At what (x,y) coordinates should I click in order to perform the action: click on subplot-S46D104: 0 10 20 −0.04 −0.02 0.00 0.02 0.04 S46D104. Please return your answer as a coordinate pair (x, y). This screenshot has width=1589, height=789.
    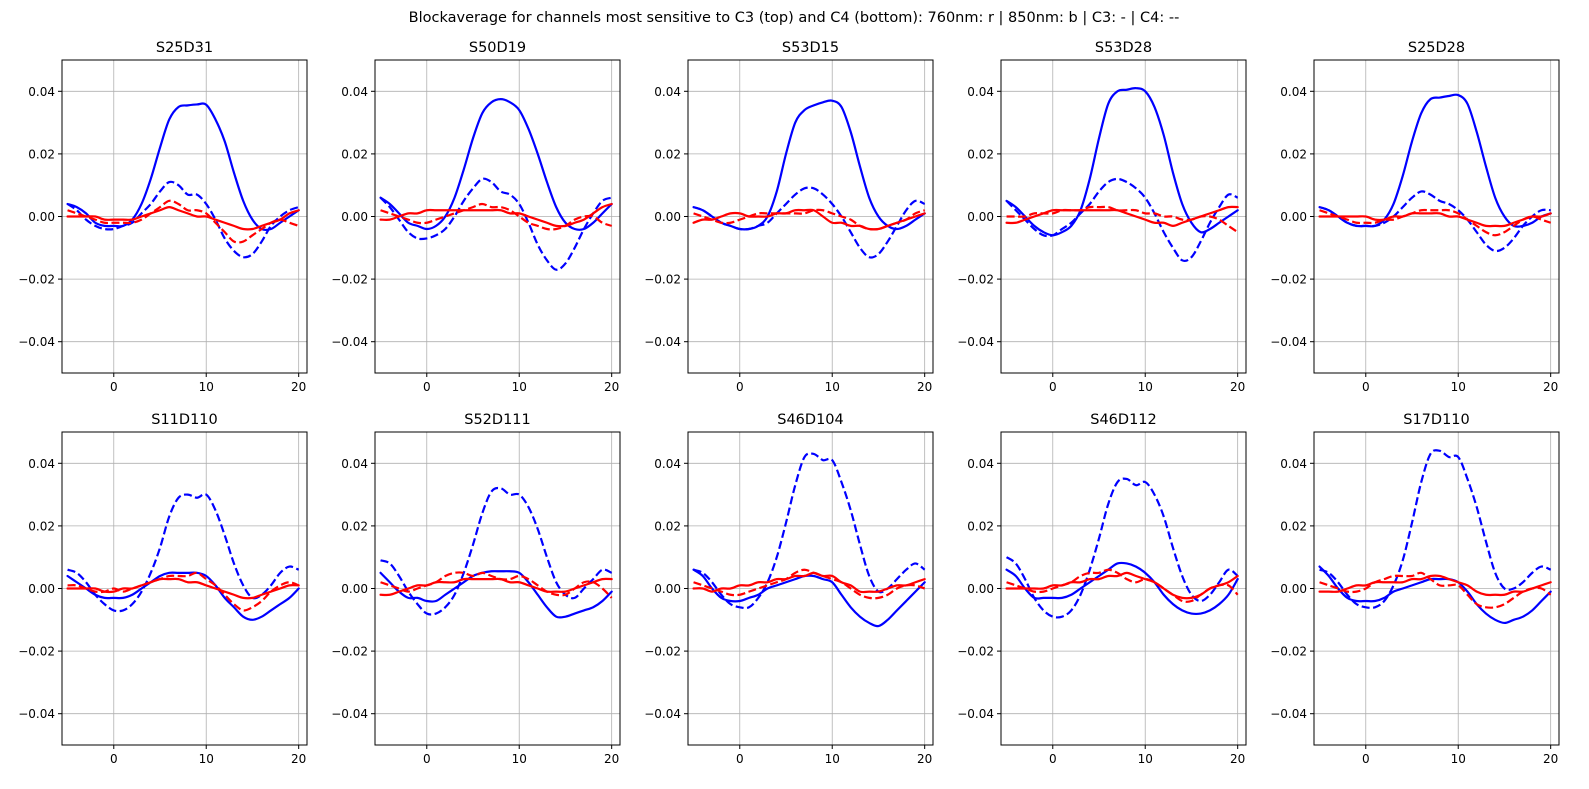
    Looking at the image, I should click on (789, 589).